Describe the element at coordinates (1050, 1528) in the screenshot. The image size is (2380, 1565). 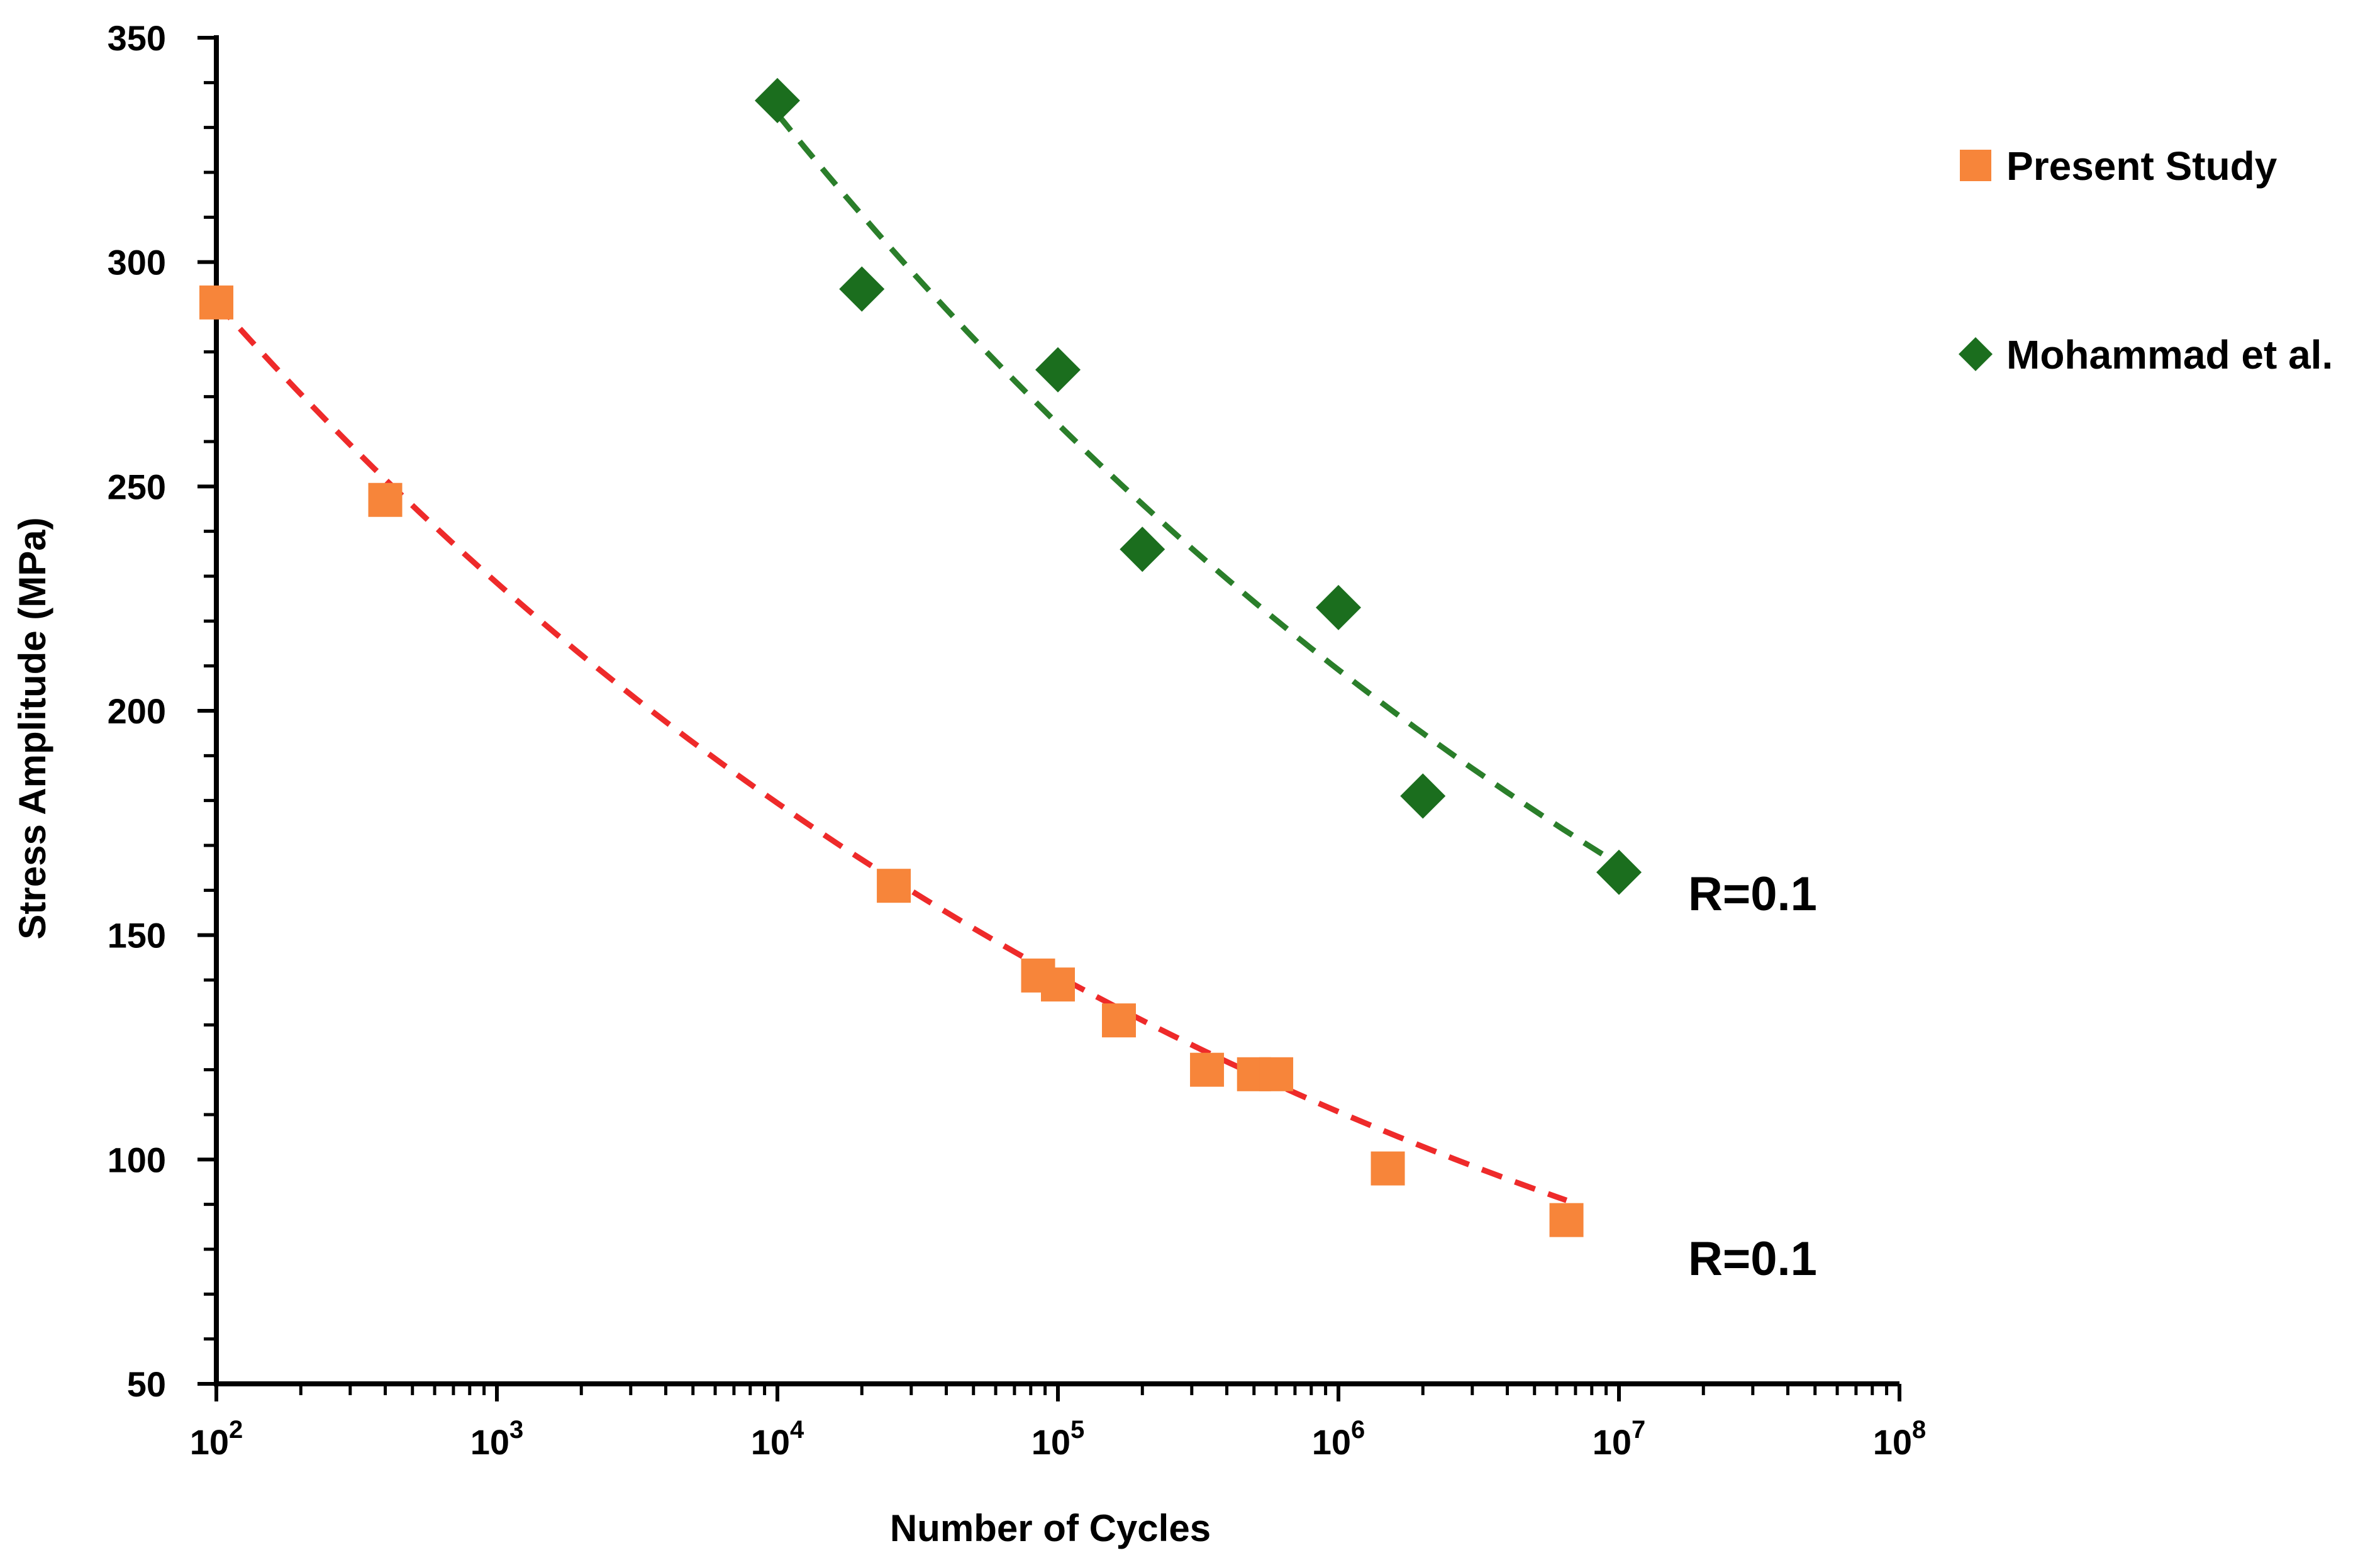
I see `x-axis-title: Number of Cycles` at that location.